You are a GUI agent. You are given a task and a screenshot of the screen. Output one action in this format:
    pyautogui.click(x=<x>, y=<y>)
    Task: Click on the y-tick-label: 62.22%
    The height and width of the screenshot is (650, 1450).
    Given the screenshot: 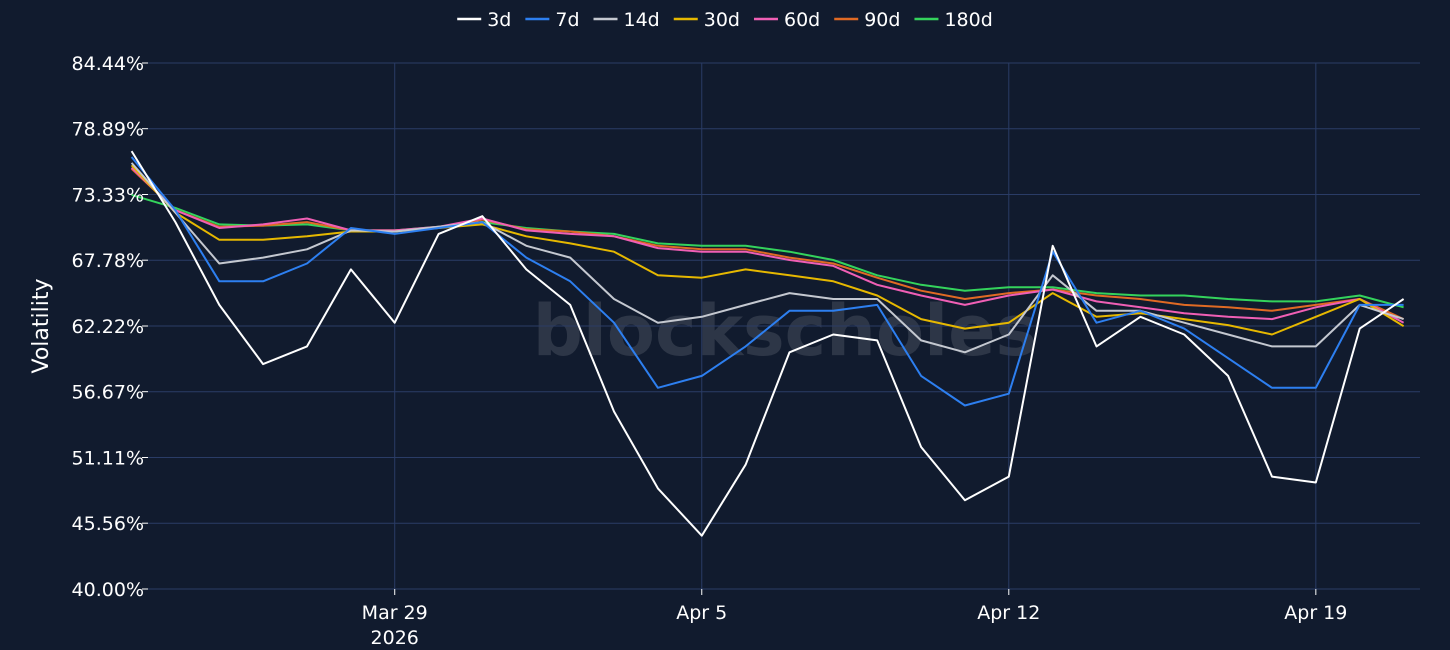 What is the action you would take?
    pyautogui.click(x=108, y=327)
    